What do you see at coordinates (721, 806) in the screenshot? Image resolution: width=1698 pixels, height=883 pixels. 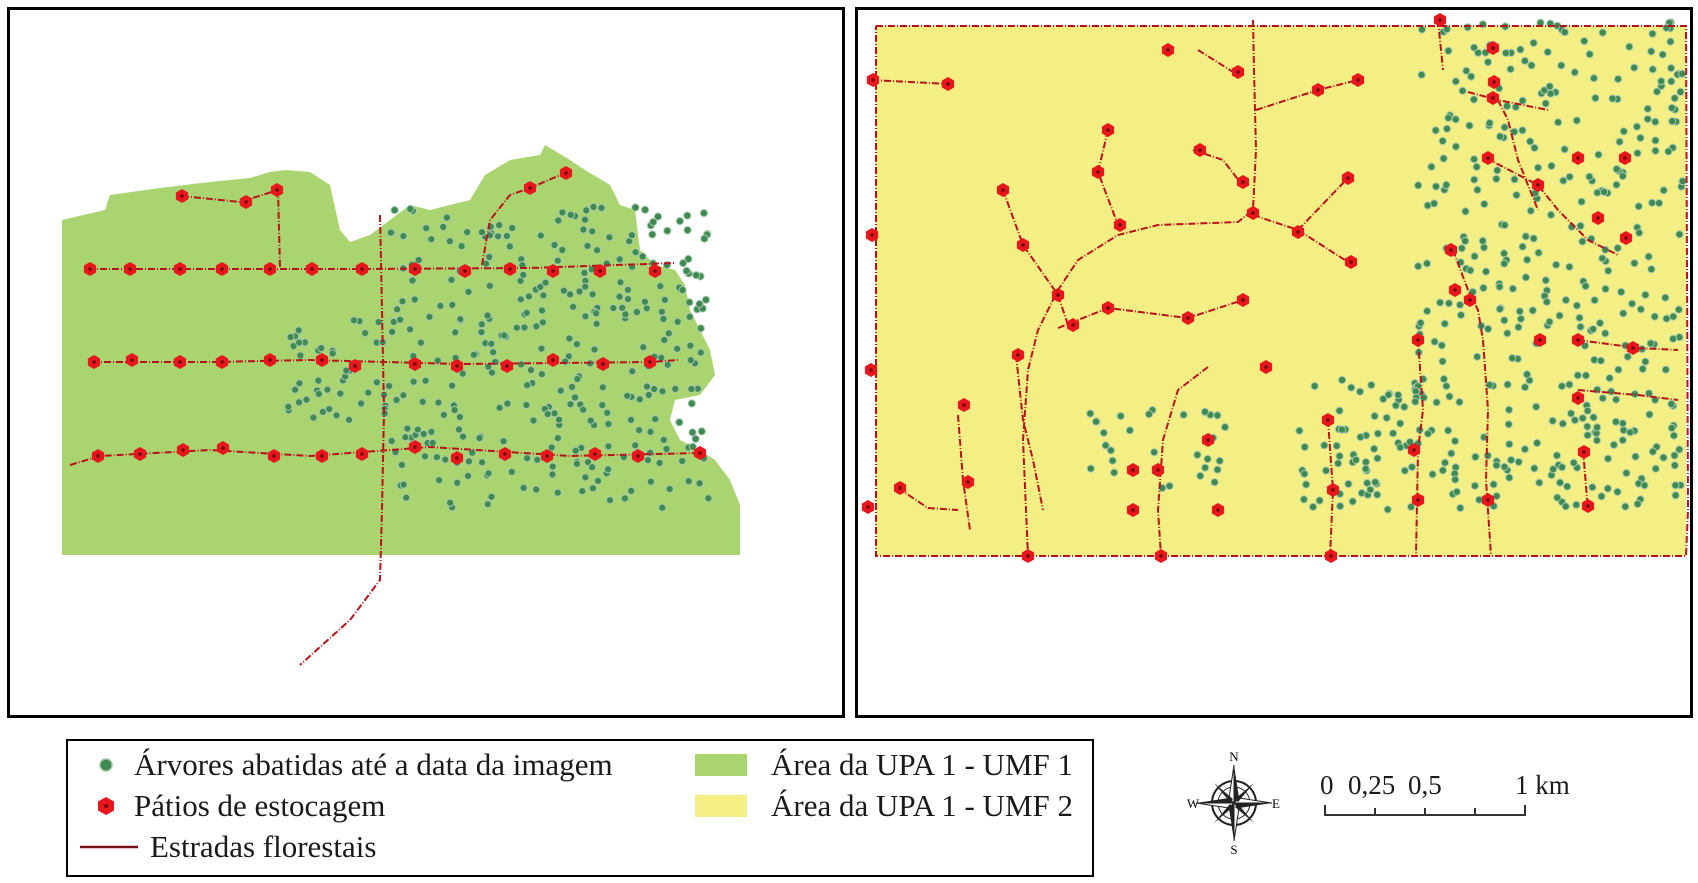 I see `umf2-swatch` at bounding box center [721, 806].